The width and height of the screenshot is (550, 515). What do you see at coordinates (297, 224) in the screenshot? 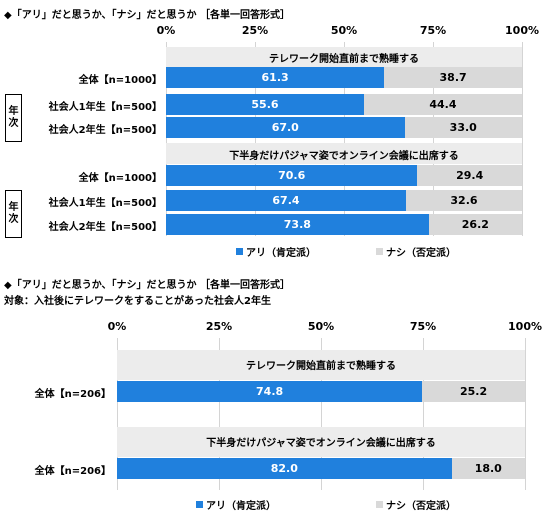
I see `bar-segment-yes: 73.8` at bounding box center [297, 224].